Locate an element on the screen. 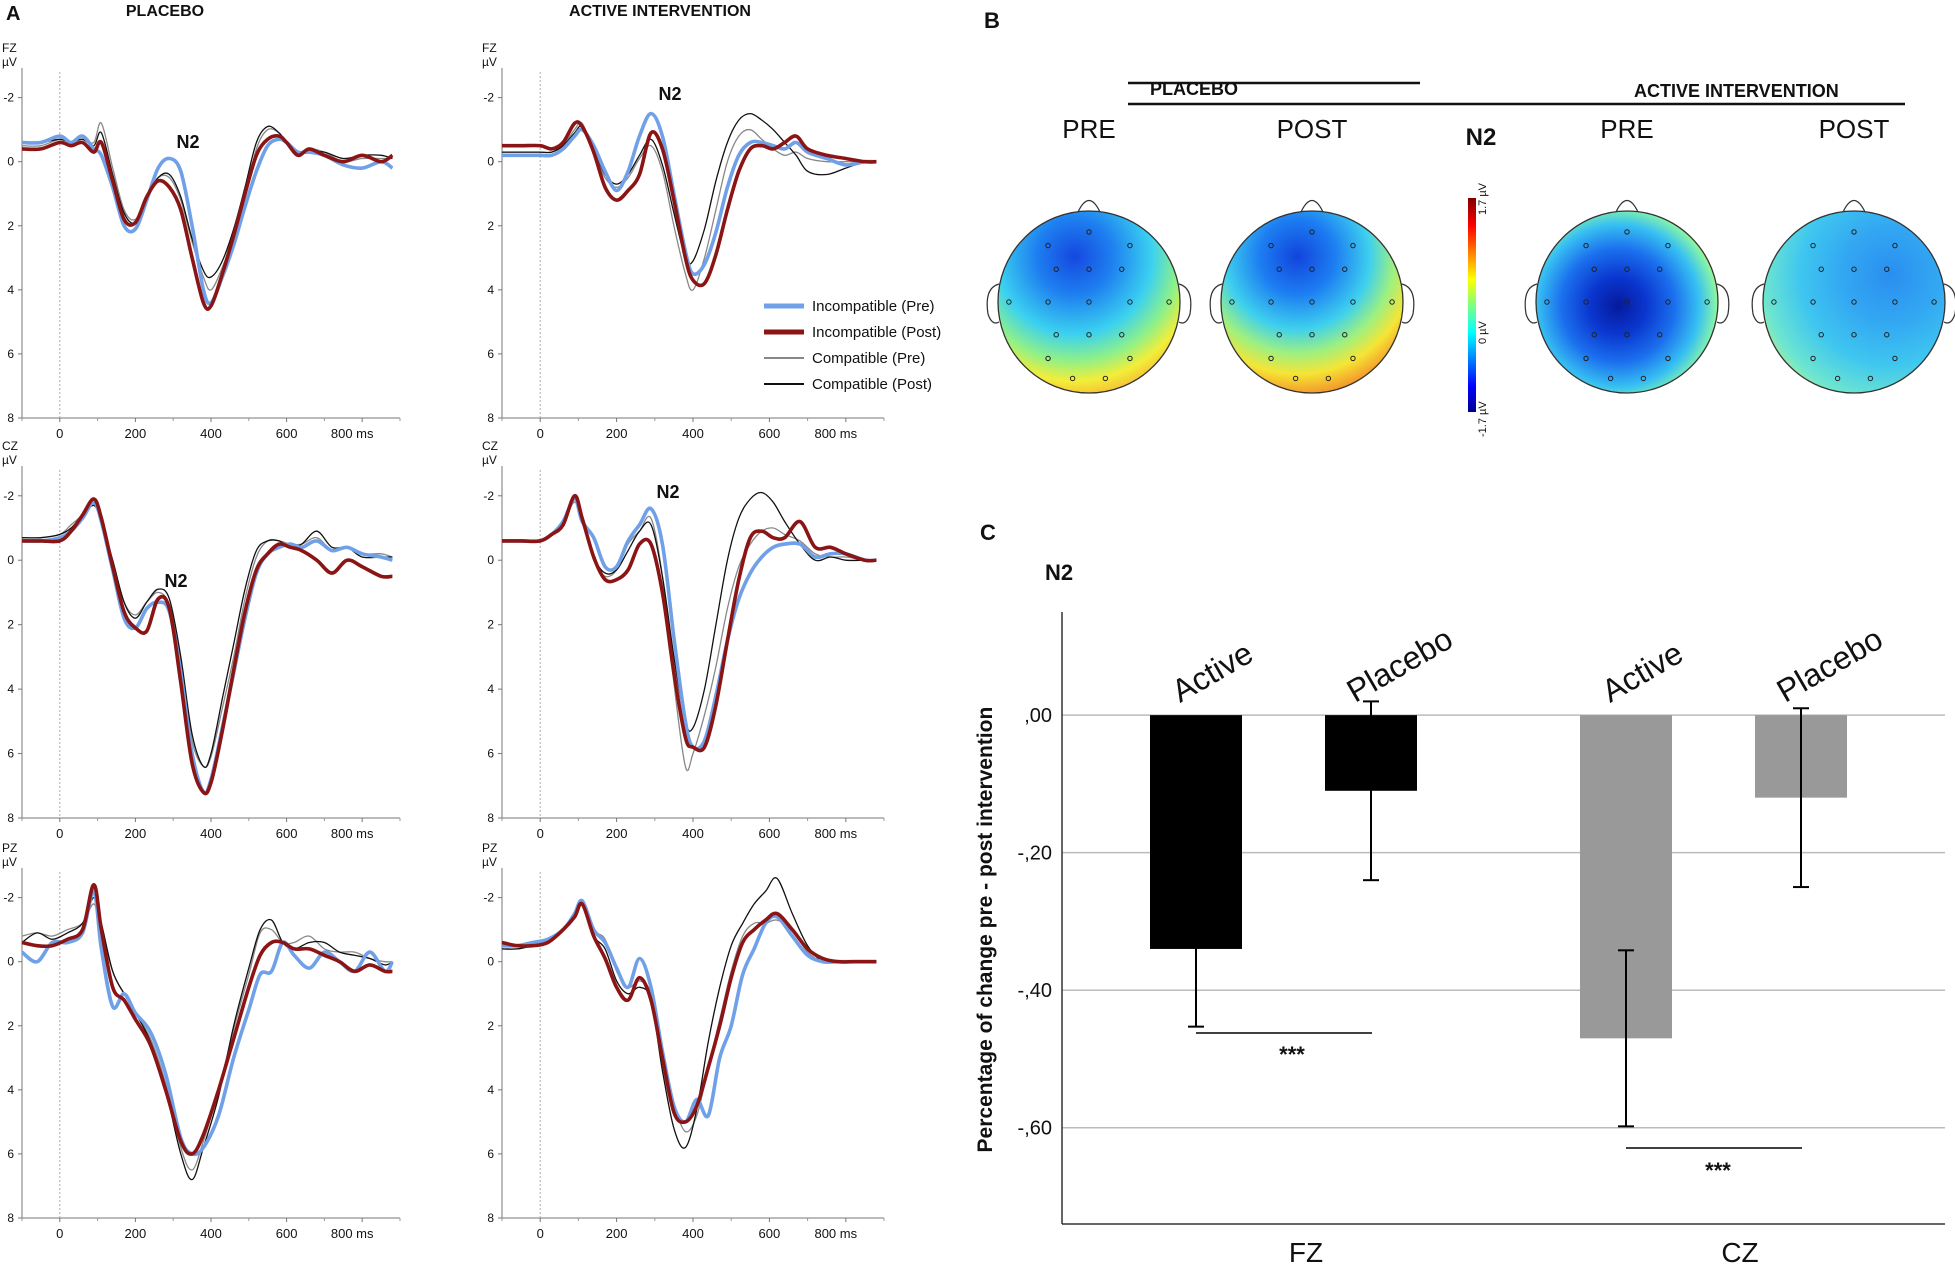  x-tick-label: 200 is located at coordinates (617, 433).